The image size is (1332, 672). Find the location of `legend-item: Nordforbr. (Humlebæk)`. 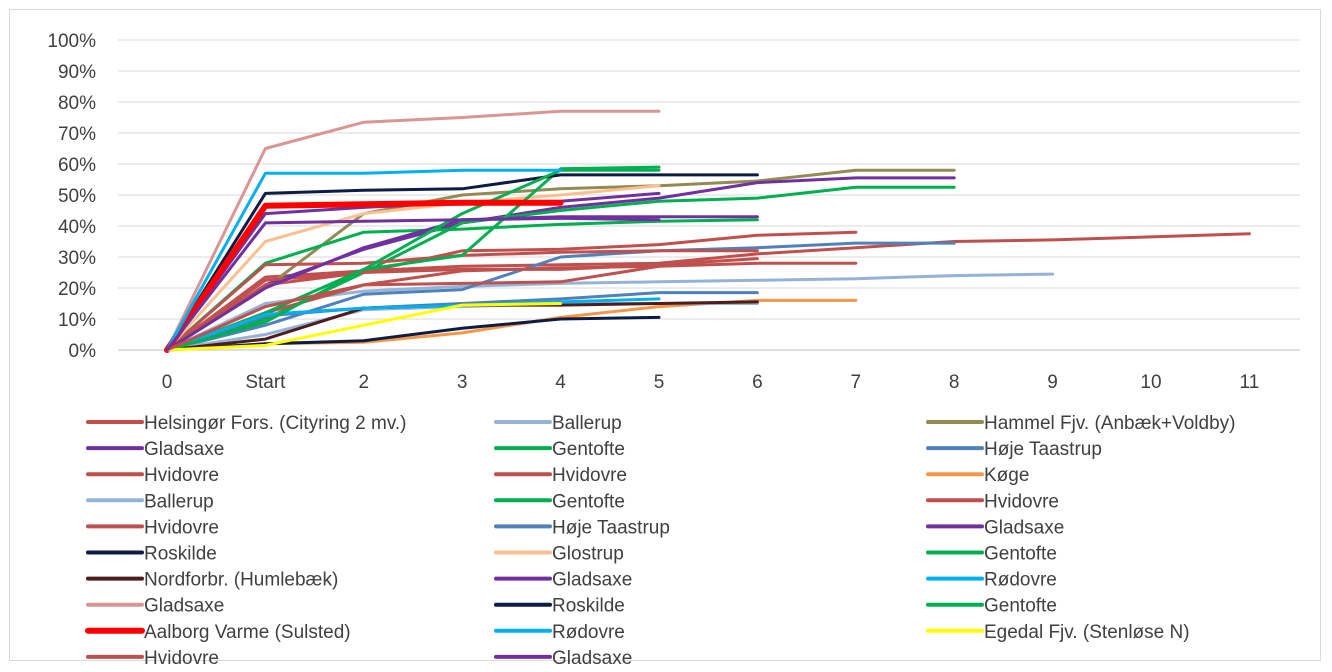

legend-item: Nordforbr. (Humlebæk) is located at coordinates (212, 580).